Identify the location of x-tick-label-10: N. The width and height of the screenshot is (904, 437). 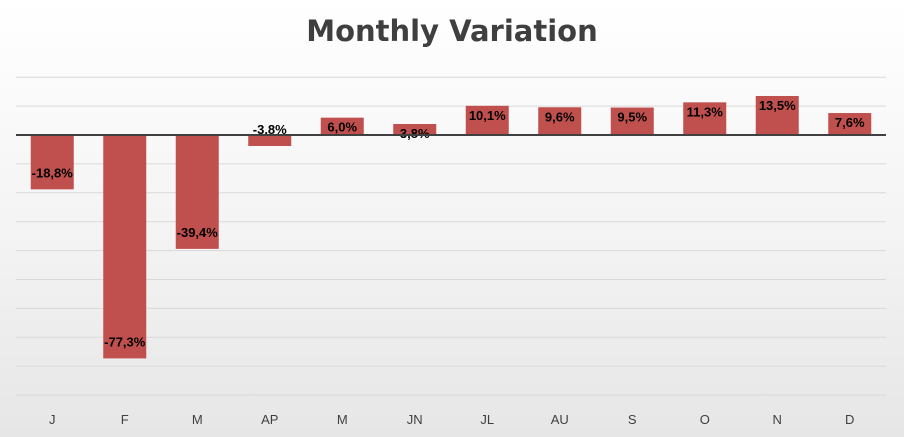
(777, 419).